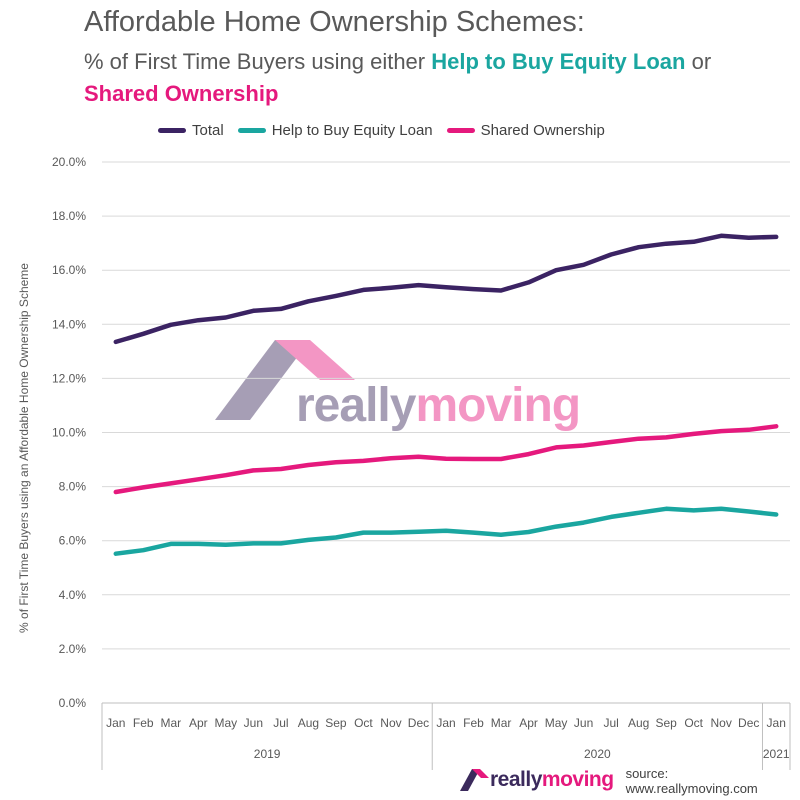  Describe the element at coordinates (73, 649) in the screenshot. I see `y-tick-label: 2.0%` at that location.